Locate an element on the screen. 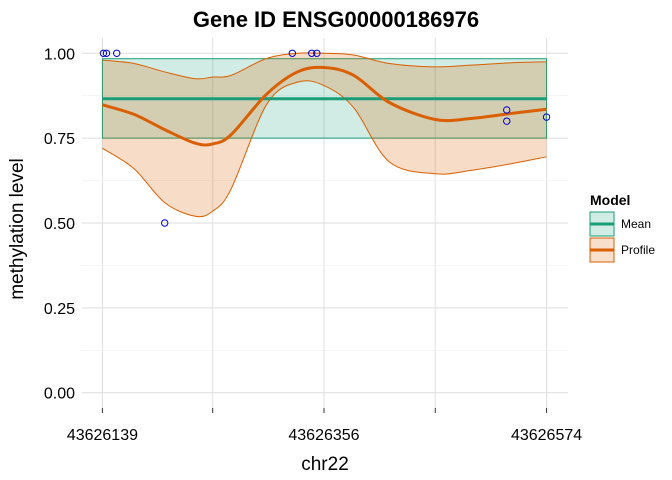  y-tick-label: 0.25 is located at coordinates (59, 309).